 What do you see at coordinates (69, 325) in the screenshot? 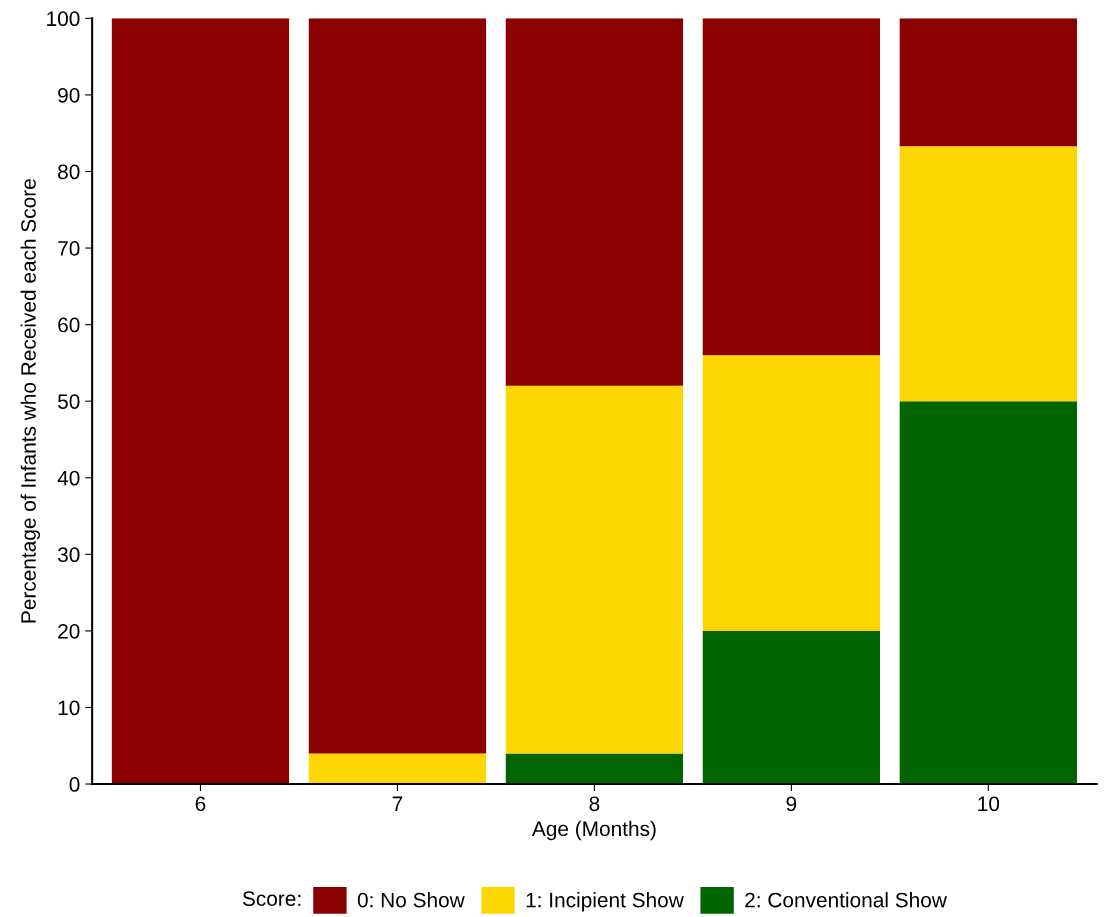
I see `y-tick-label: 60` at bounding box center [69, 325].